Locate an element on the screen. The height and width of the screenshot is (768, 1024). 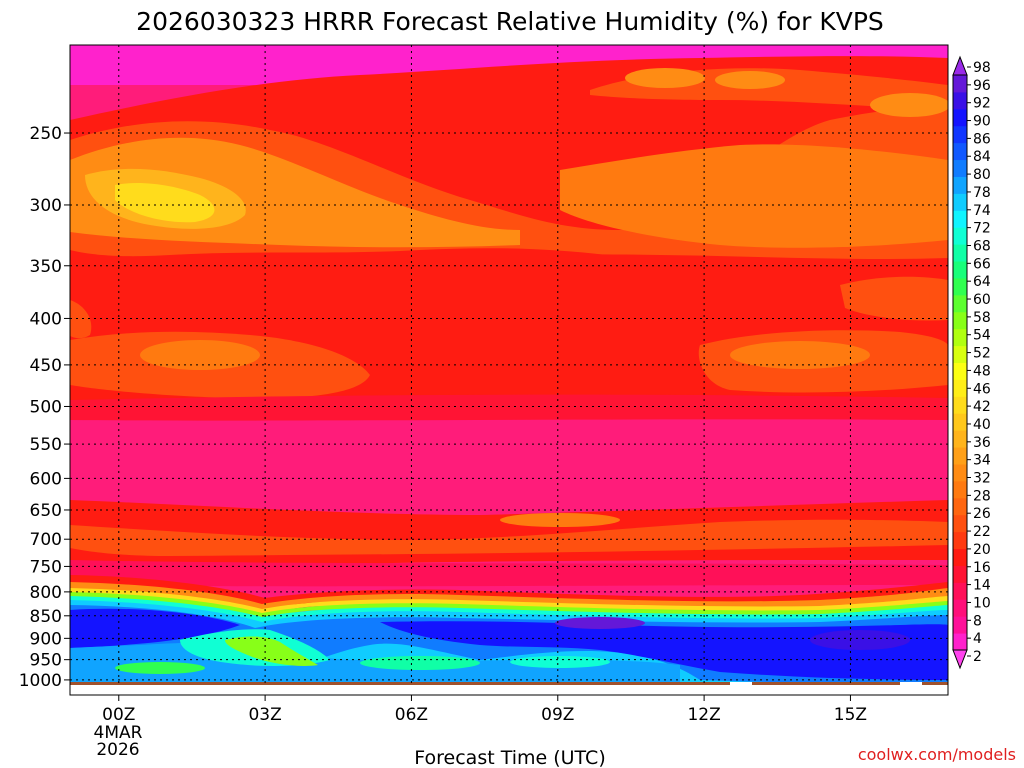
colorbar-label: 68 is located at coordinates (982, 246).